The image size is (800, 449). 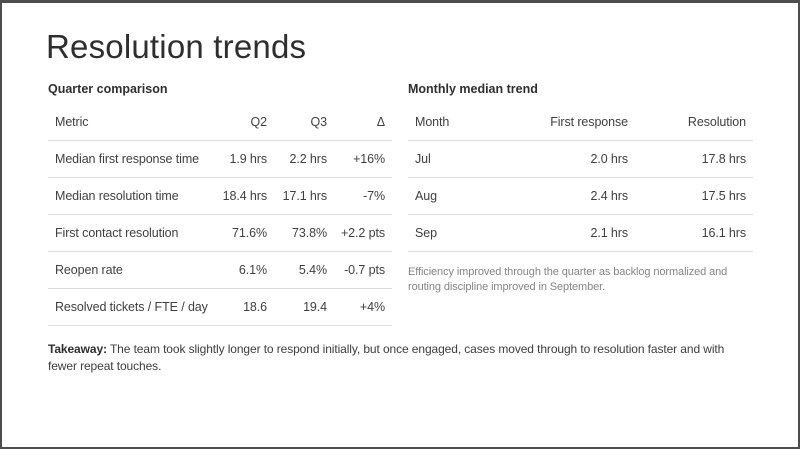 I want to click on monthly-trend-heading: Monthly median trend, so click(x=473, y=89).